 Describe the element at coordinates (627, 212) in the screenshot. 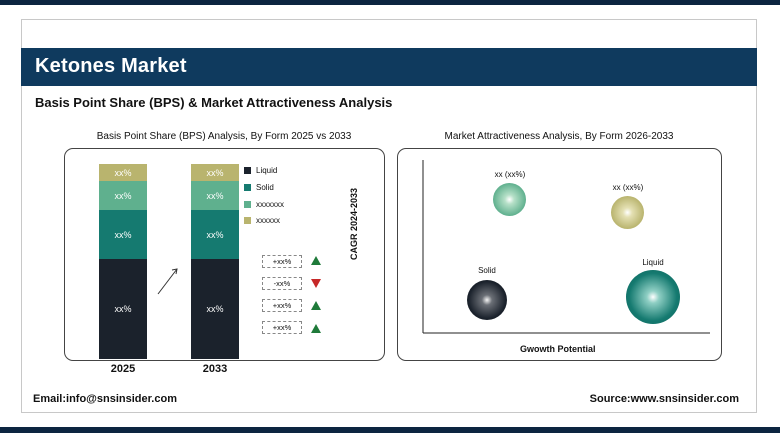

I see `bubble-olive` at that location.